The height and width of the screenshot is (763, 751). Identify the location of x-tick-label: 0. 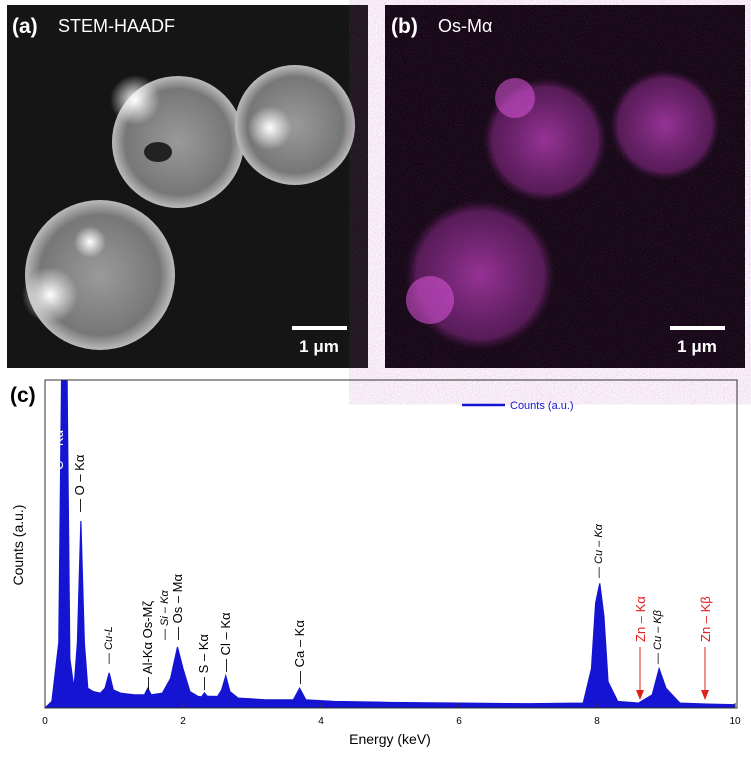
(45, 721).